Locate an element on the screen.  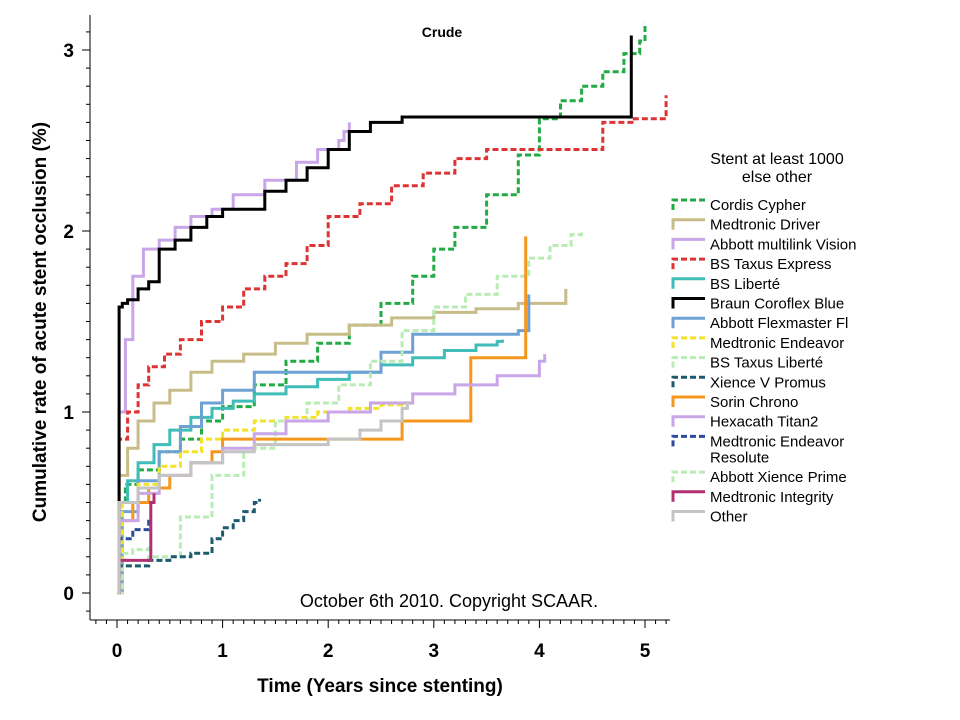
series-line-hexacath-titan2 is located at coordinates (332, 474).